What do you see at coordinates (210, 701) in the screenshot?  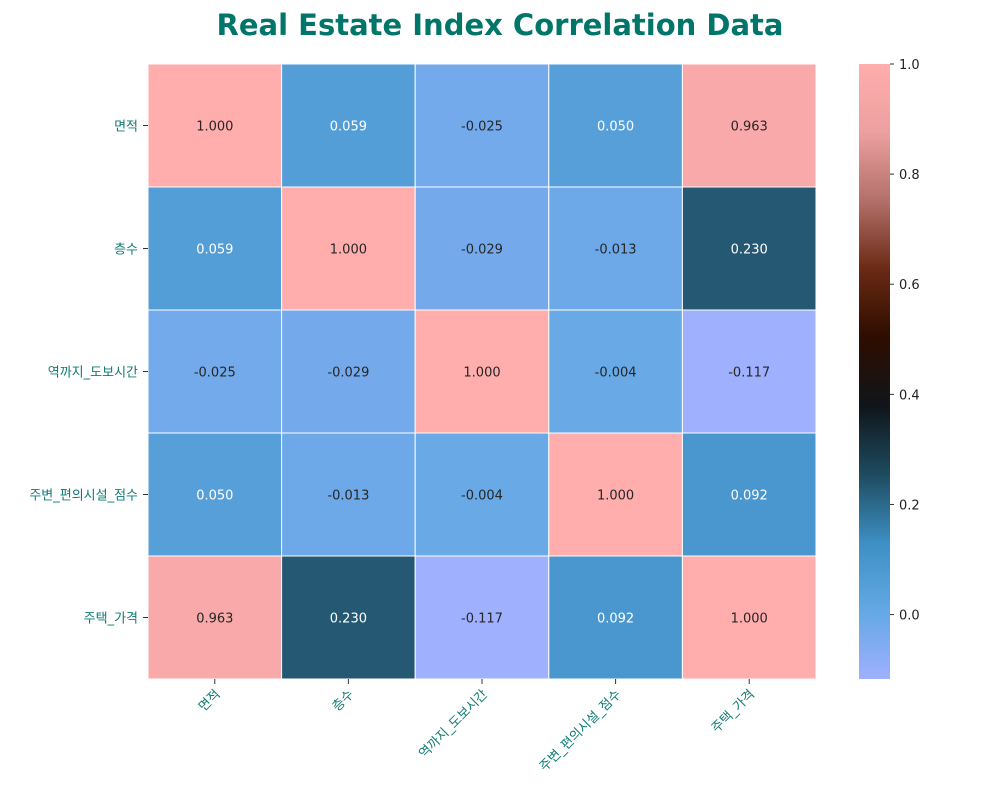 I see `x-tick-label: 면적` at bounding box center [210, 701].